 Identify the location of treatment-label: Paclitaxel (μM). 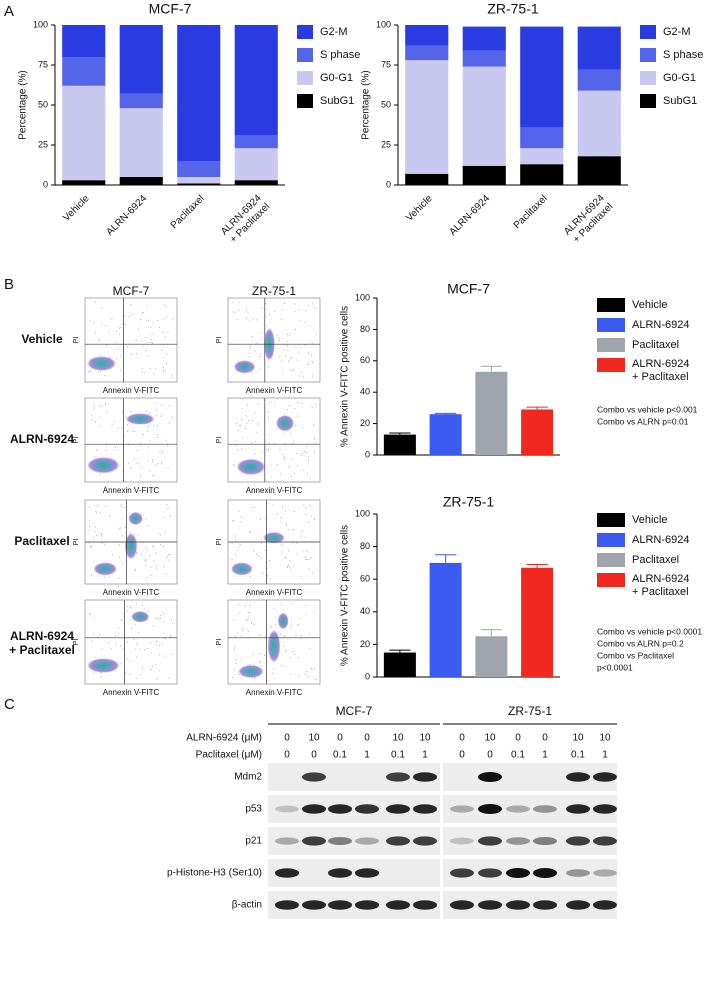
(229, 755).